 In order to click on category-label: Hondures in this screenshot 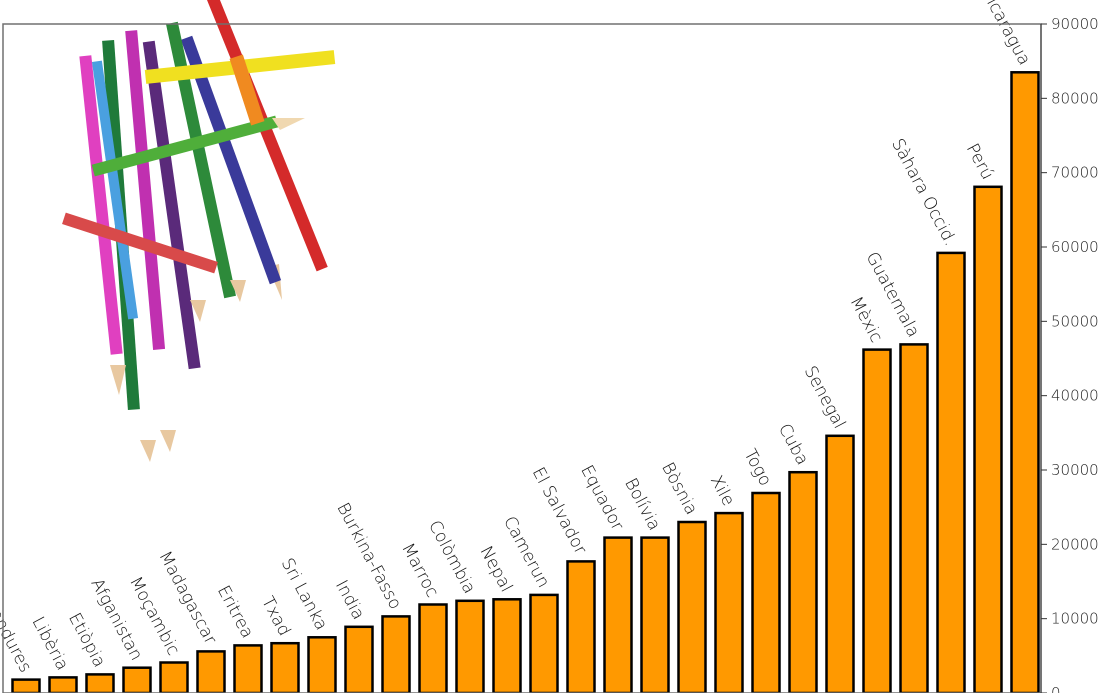, I will do `click(17, 635)`.